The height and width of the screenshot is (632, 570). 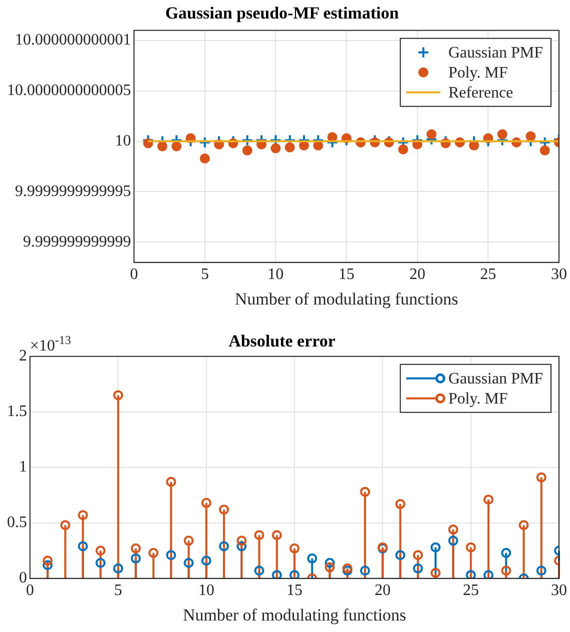 I want to click on chart-title: Gaussian pseudo-MF estimation, so click(x=282, y=13).